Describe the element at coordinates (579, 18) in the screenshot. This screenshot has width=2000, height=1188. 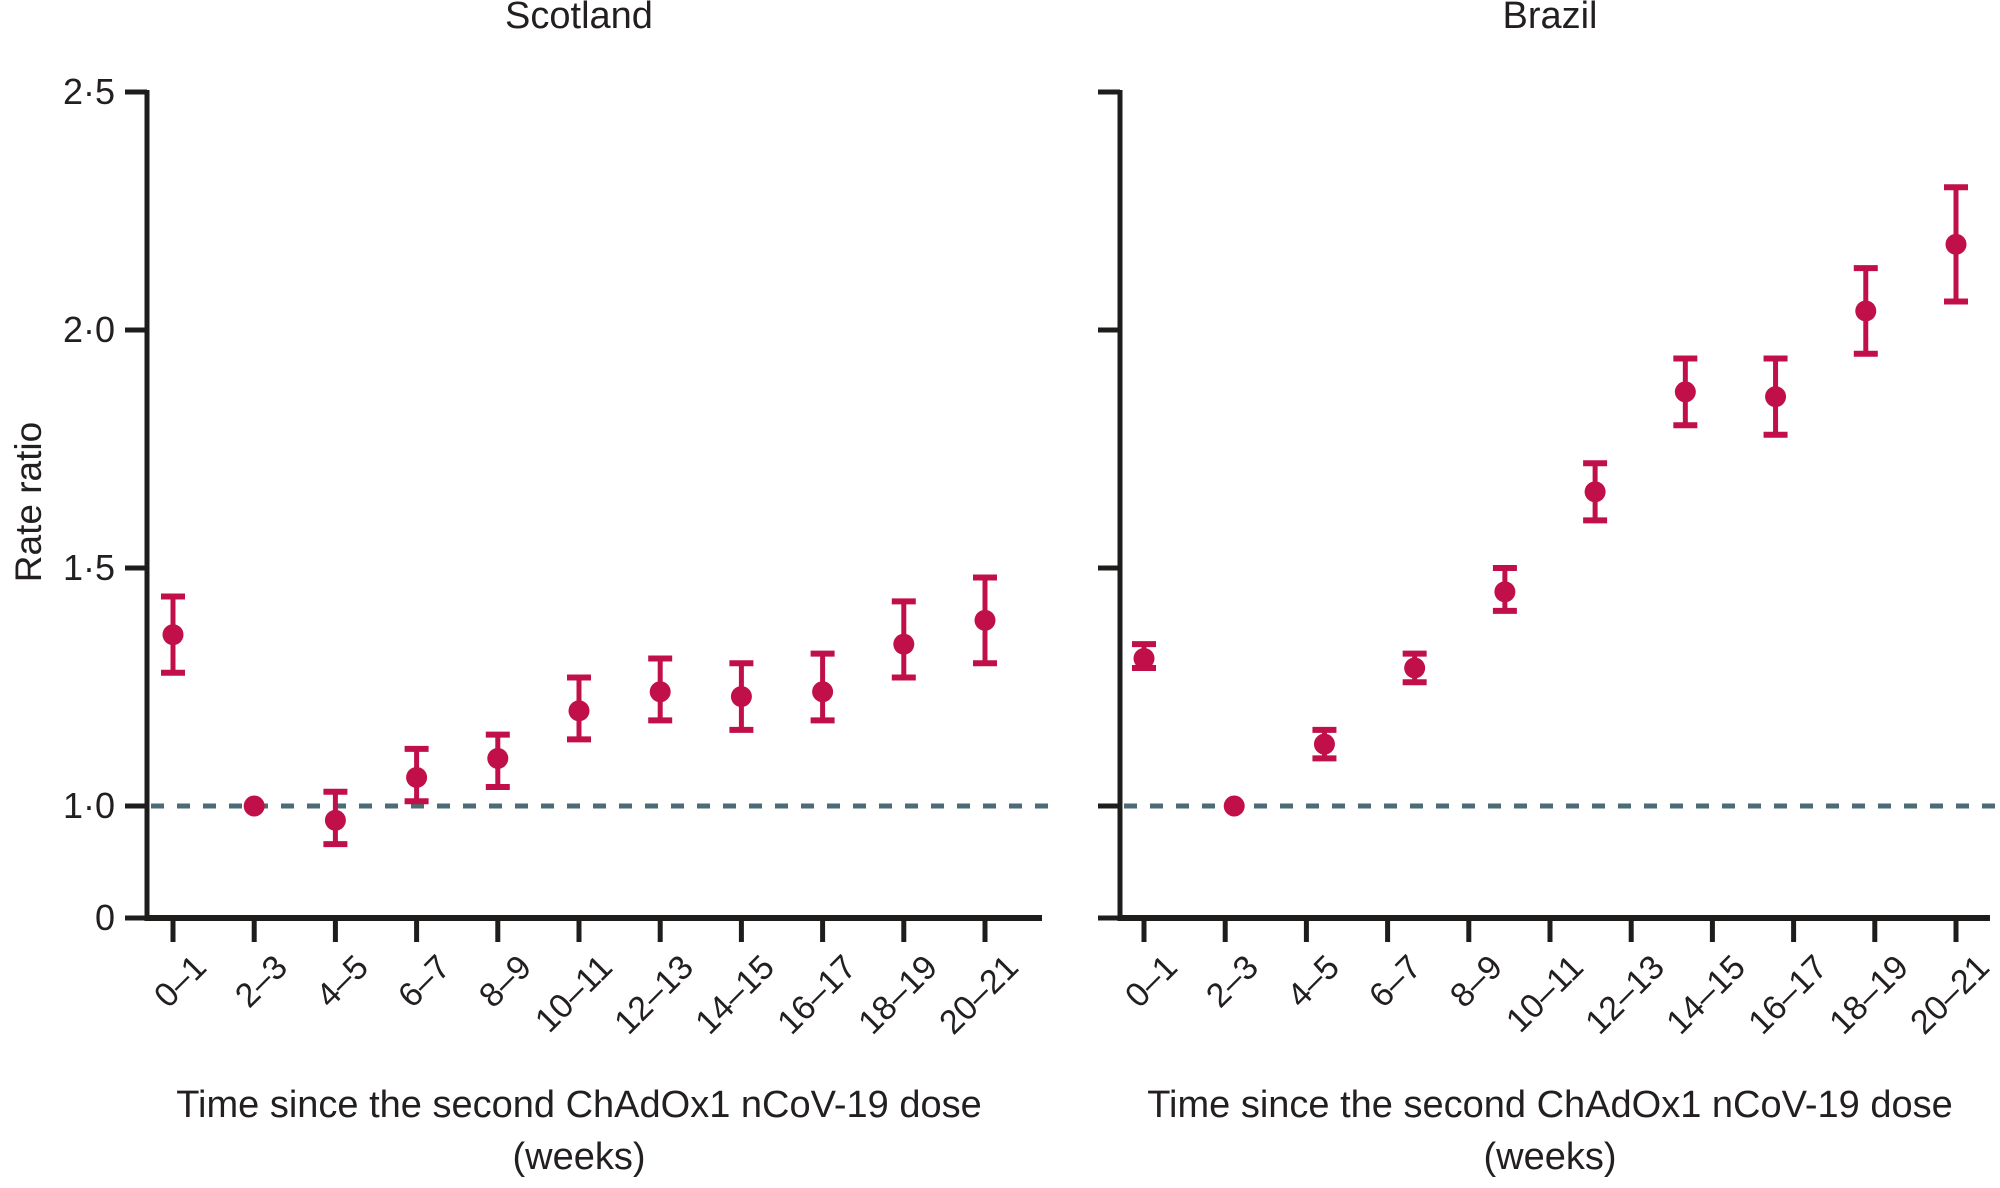
I see `panel-title-scotland: Scotland` at that location.